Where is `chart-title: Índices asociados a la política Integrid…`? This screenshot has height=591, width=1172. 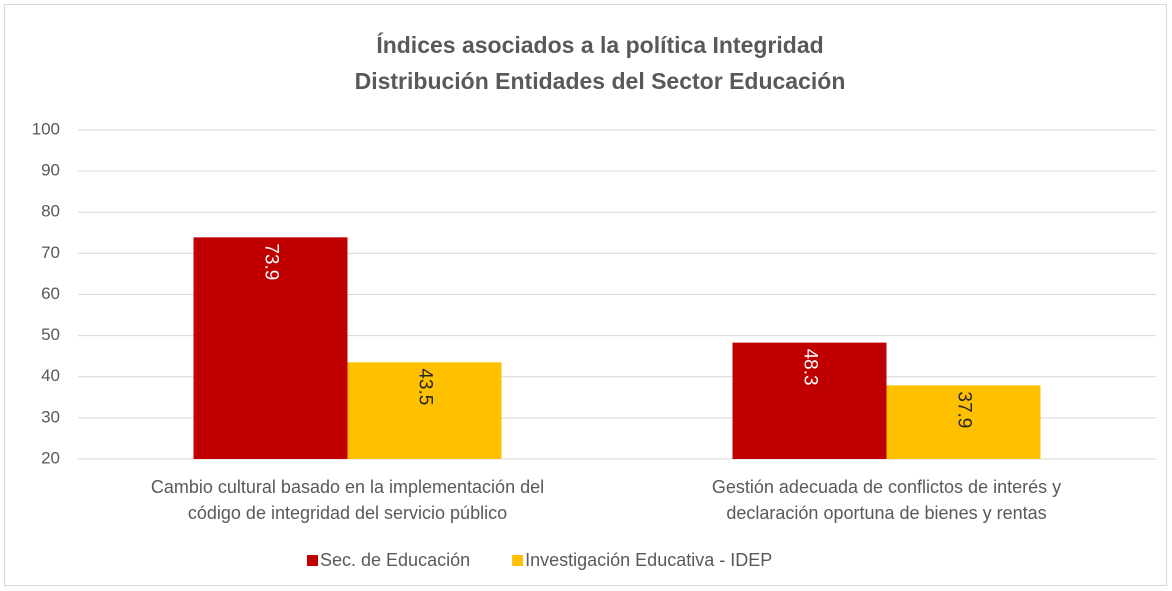
chart-title: Índices asociados a la política Integrid… is located at coordinates (599, 44).